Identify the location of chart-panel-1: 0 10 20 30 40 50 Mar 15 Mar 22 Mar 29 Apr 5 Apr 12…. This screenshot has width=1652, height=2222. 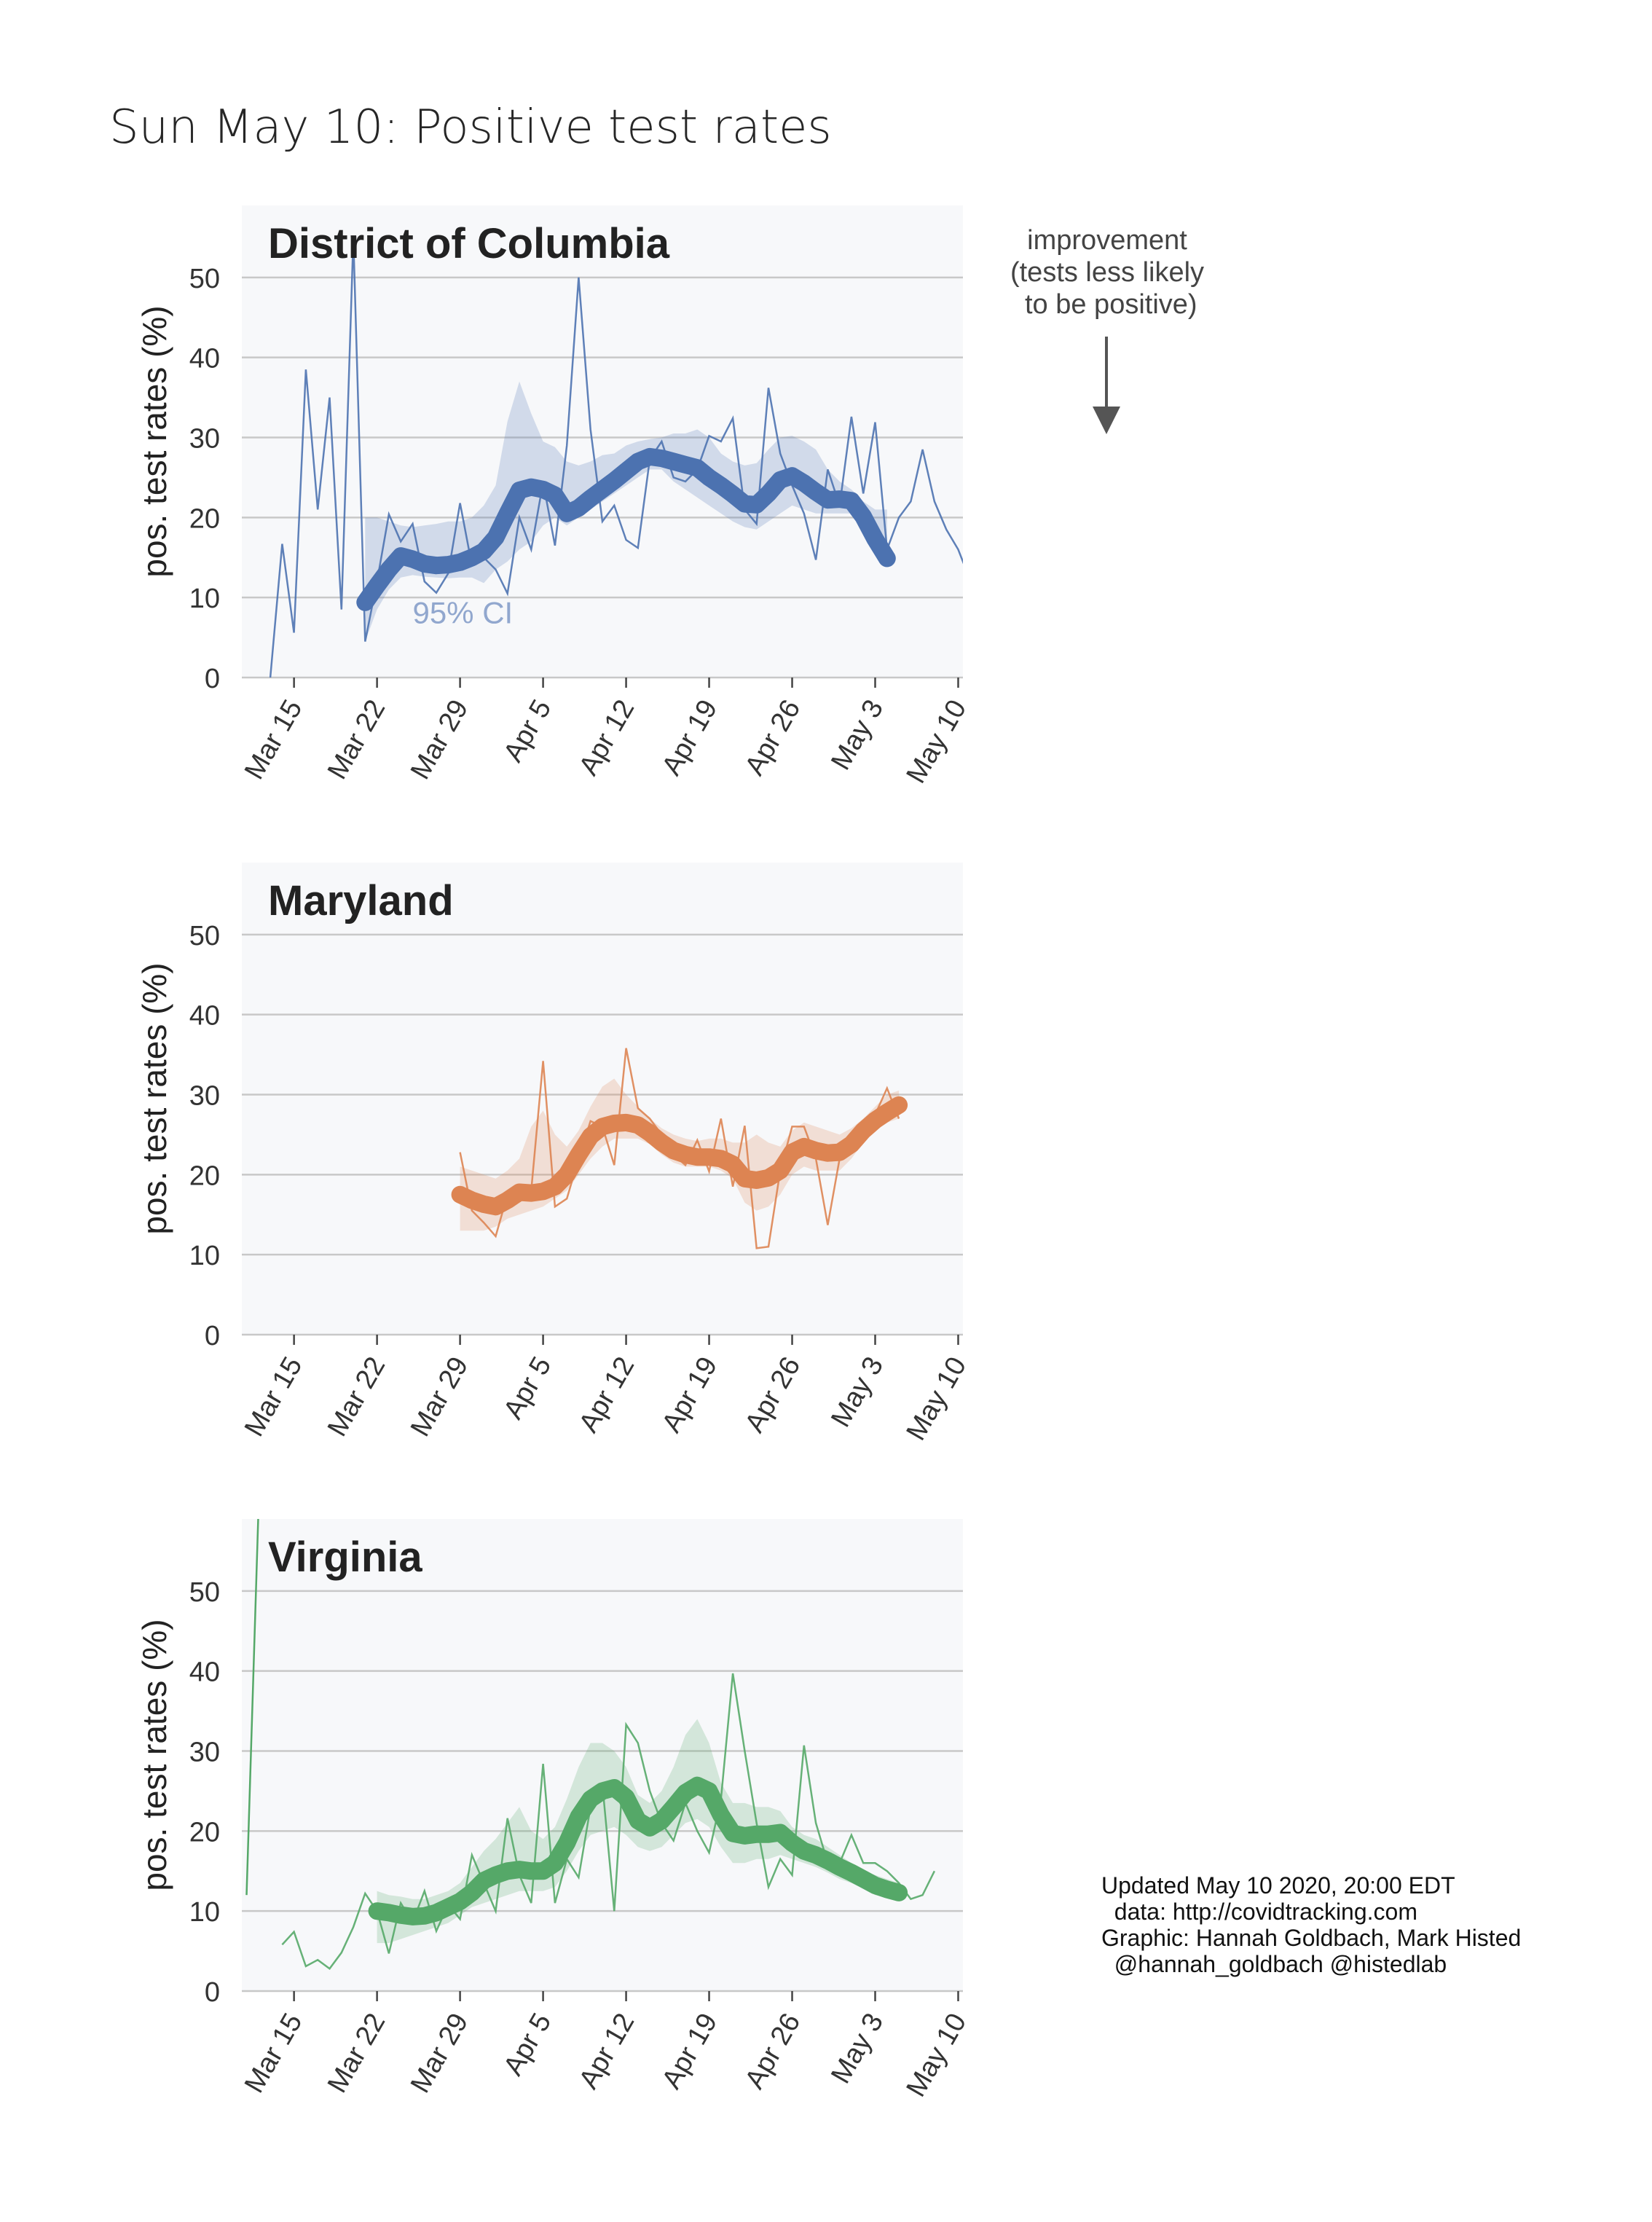
(553, 1154).